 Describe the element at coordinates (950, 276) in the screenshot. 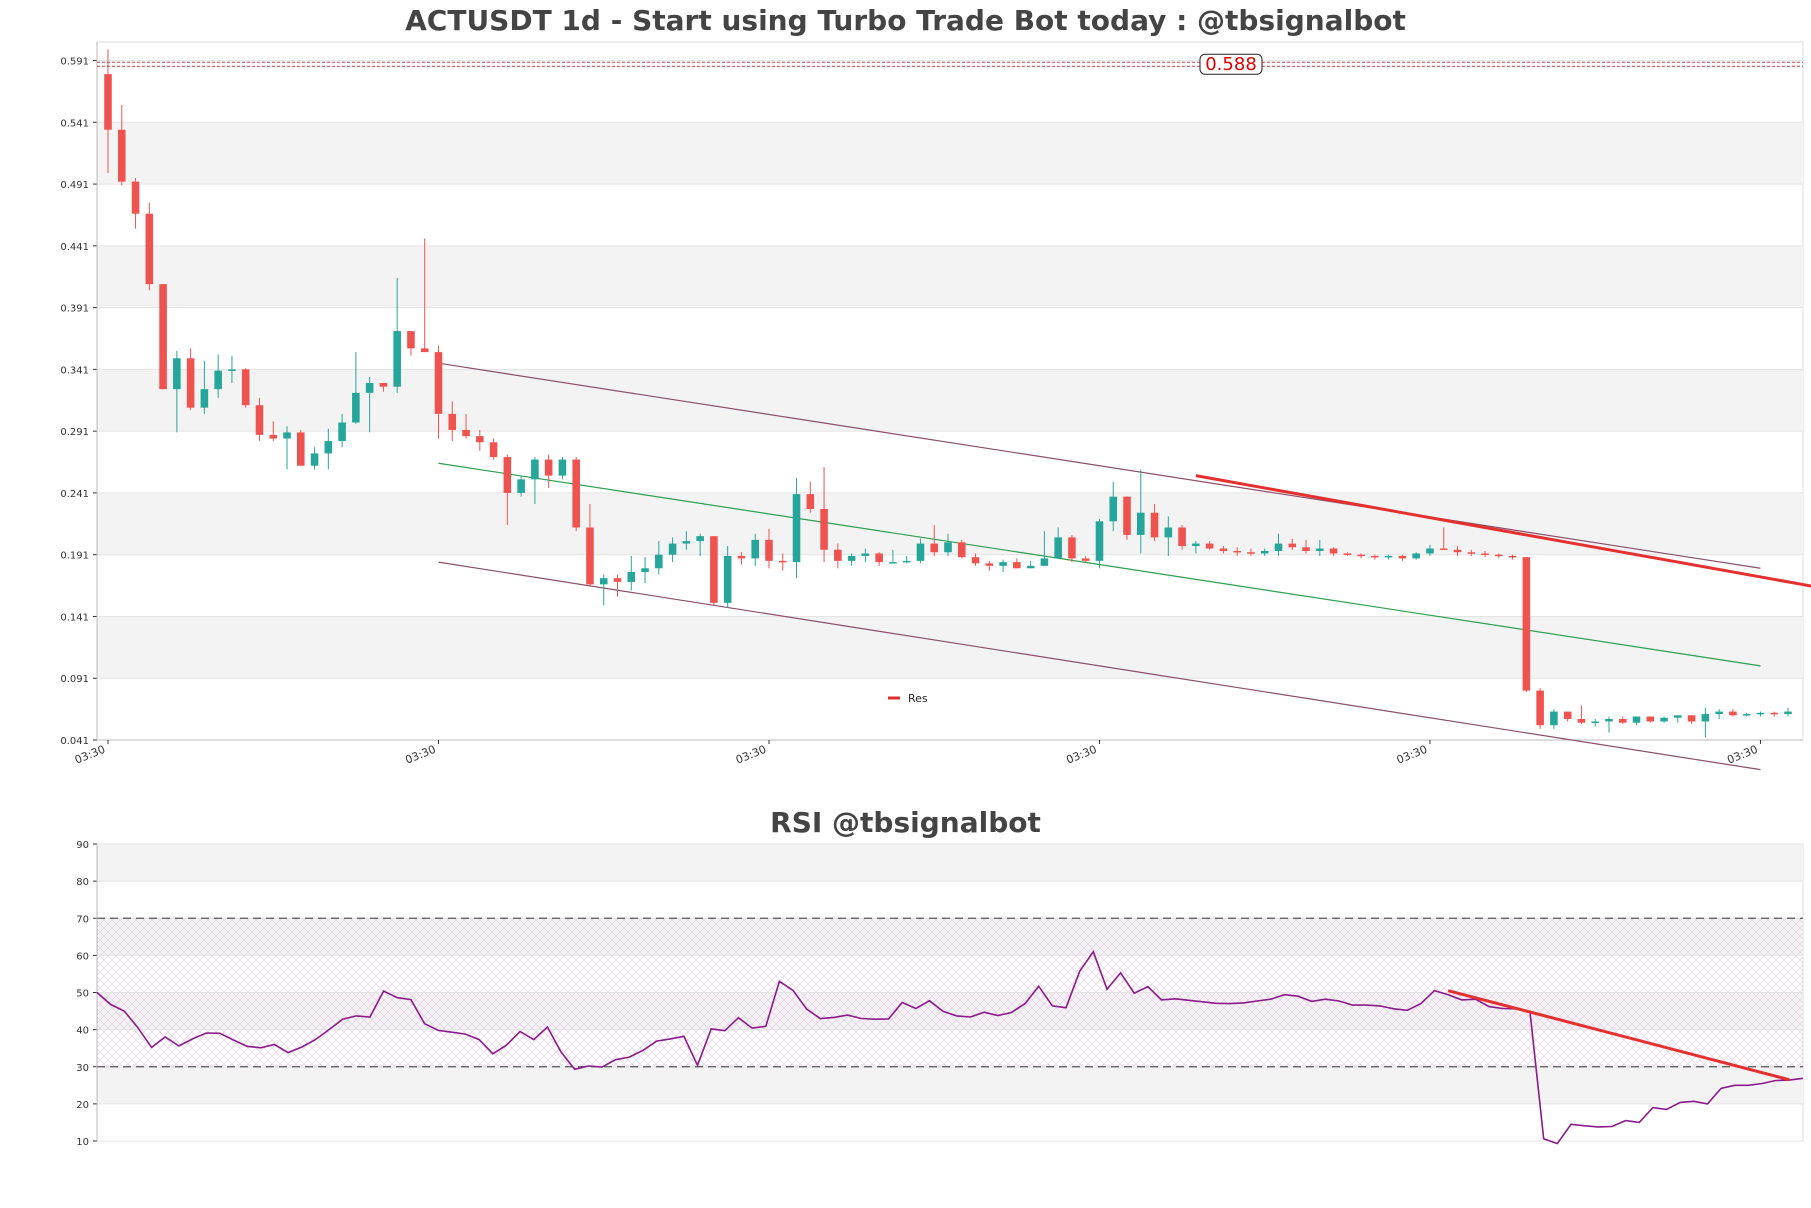

I see `price-grid-band` at that location.